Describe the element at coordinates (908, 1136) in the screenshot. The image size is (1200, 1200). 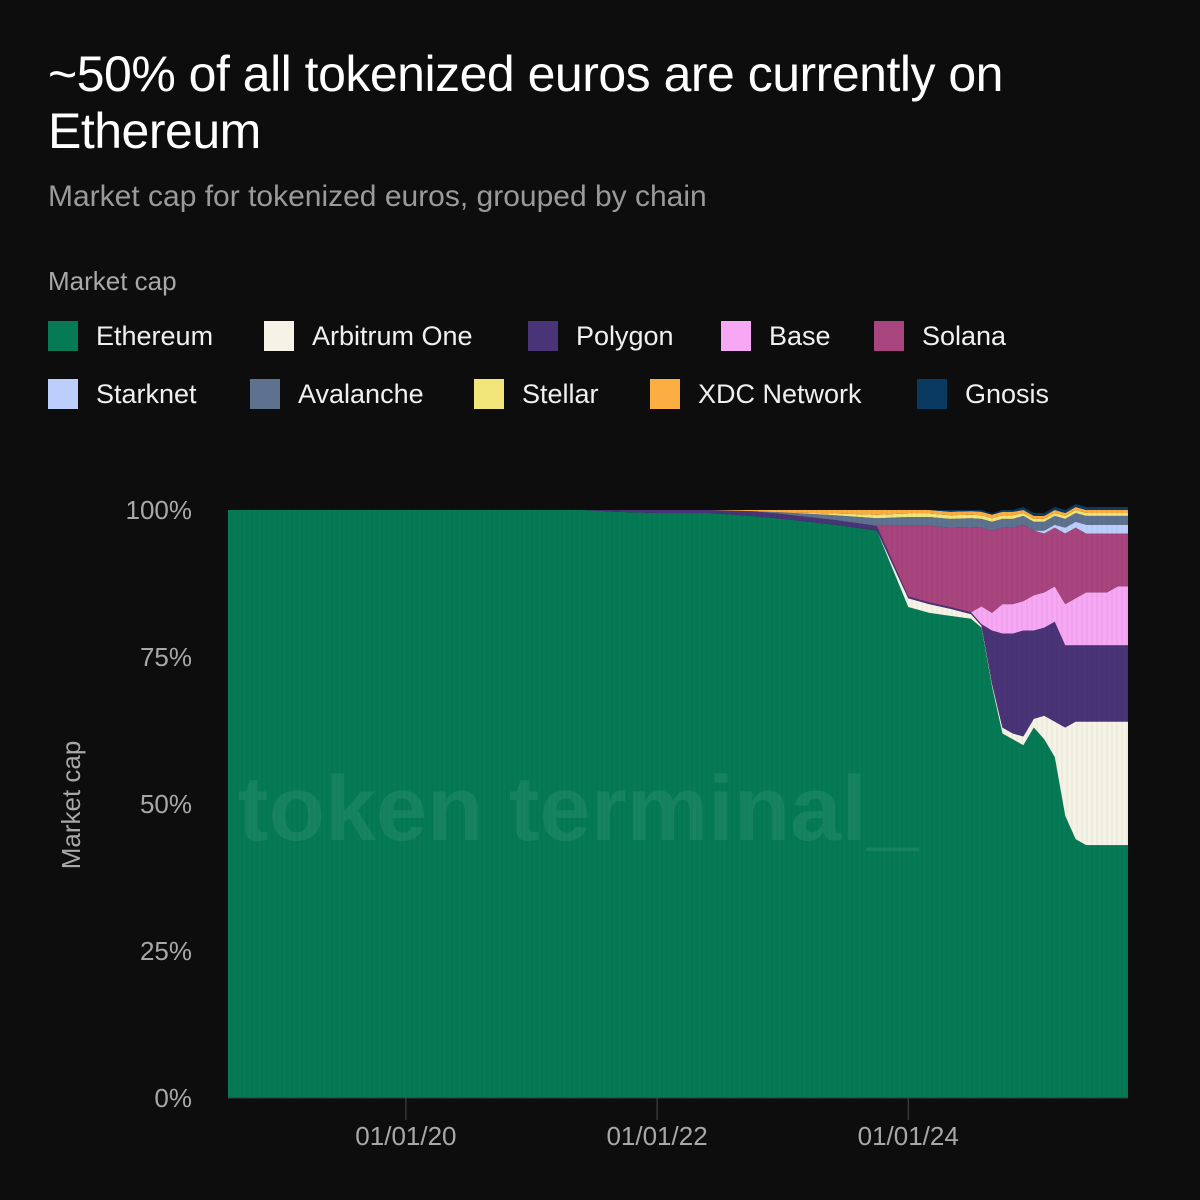
I see `x-tick-label: 01/01/24` at that location.